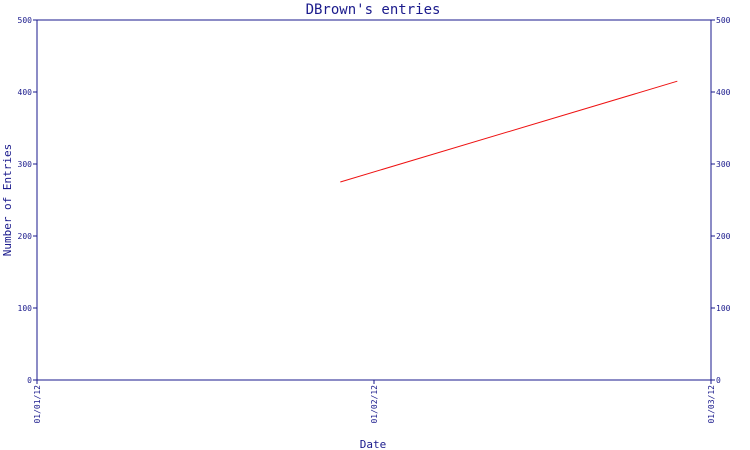 The height and width of the screenshot is (450, 750). Describe the element at coordinates (27, 200) in the screenshot. I see `left-y-ticks: 0 100 200 300 400 500` at that location.